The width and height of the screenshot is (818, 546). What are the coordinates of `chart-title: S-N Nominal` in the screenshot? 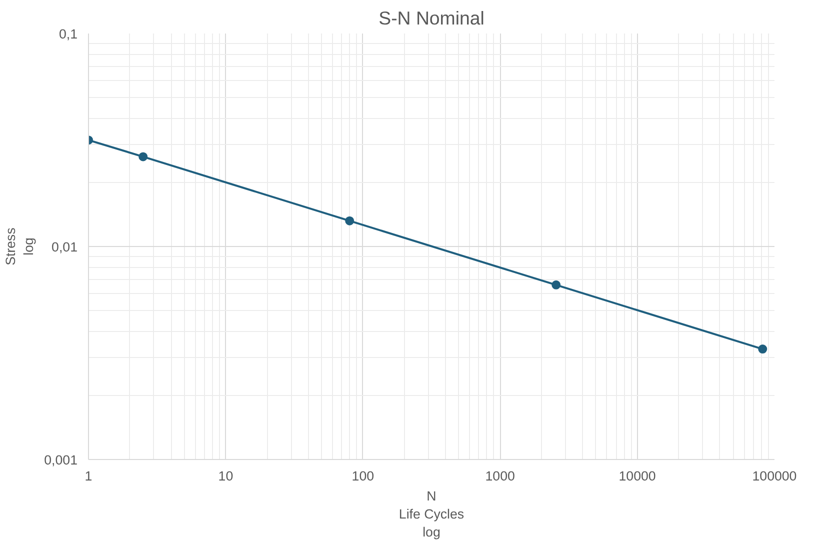 It's located at (431, 18).